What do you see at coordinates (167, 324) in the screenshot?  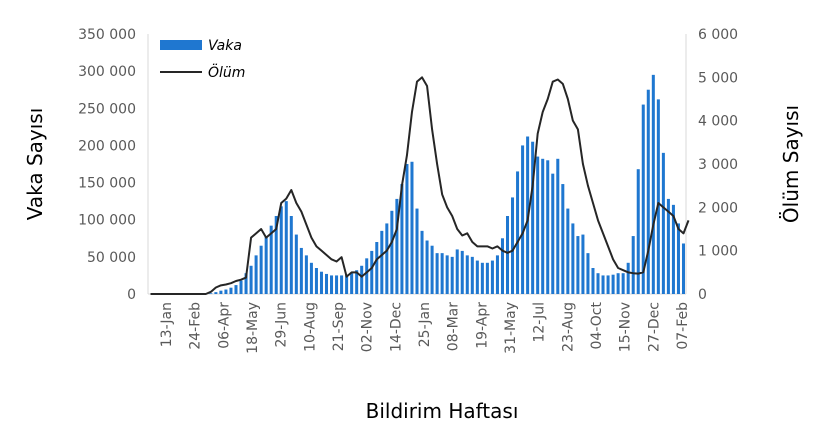 I see `x-tick-label: 13-Jan` at bounding box center [167, 324].